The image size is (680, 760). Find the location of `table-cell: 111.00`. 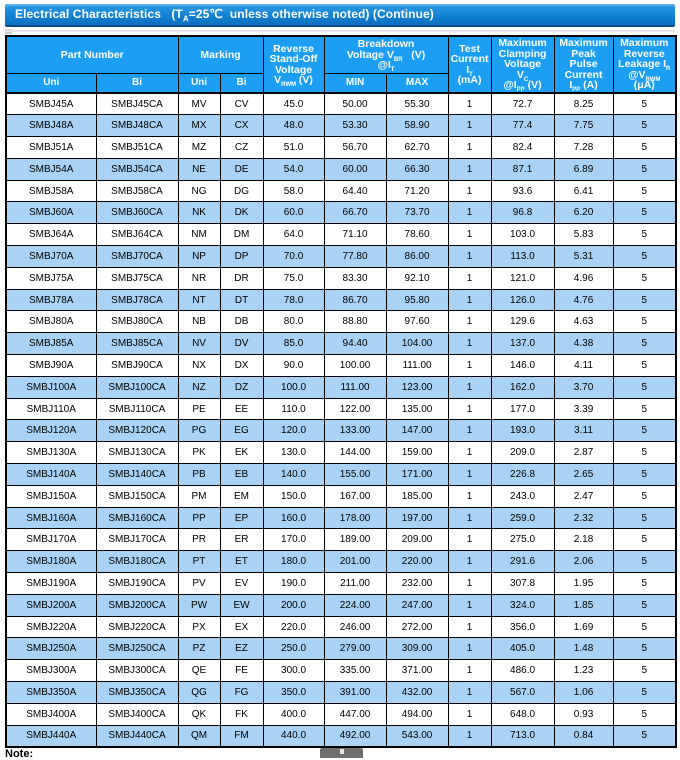

table-cell: 111.00 is located at coordinates (417, 365).